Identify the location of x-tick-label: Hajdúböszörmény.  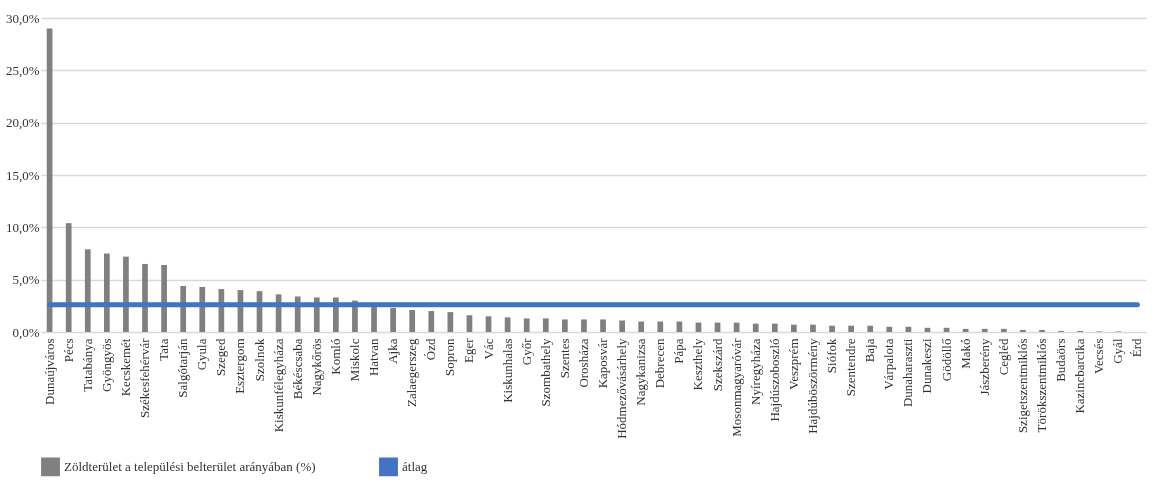
(812, 386).